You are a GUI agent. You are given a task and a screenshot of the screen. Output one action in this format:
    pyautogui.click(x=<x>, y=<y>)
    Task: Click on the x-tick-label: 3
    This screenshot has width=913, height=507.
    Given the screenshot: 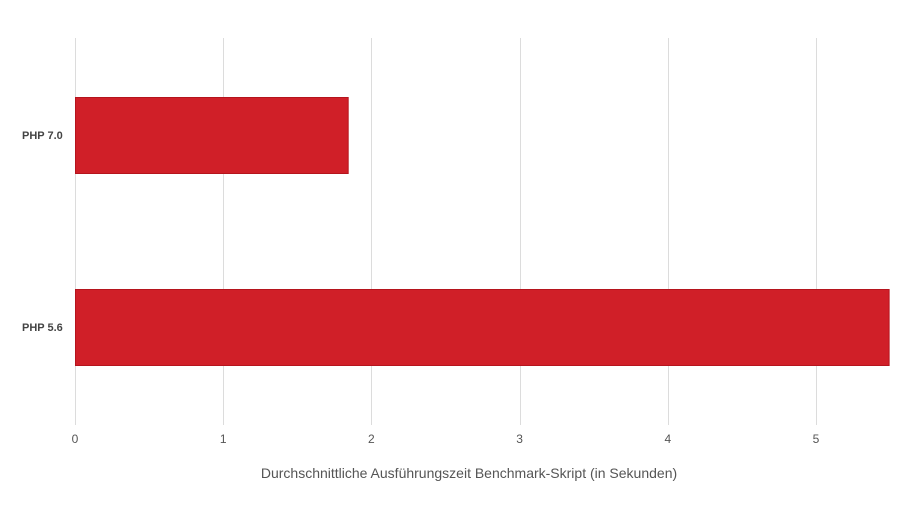 What is the action you would take?
    pyautogui.click(x=519, y=439)
    